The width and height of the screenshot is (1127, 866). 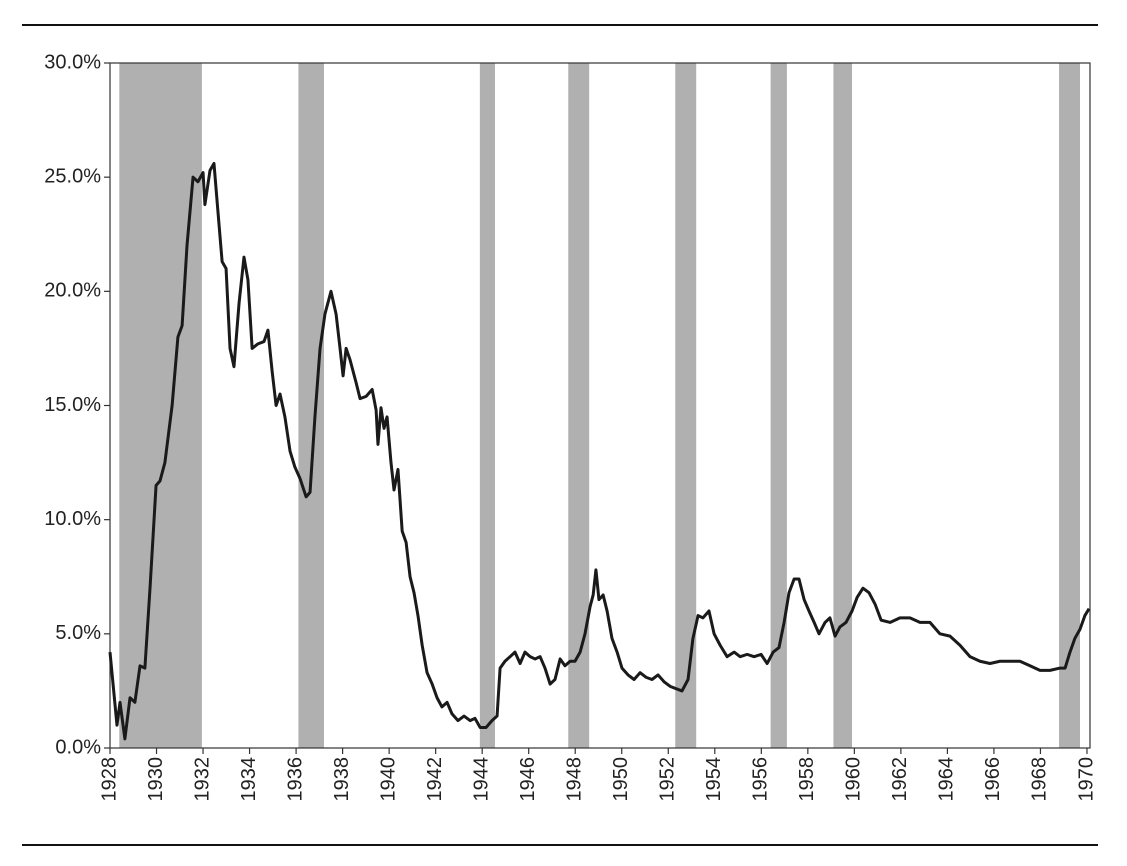 What do you see at coordinates (435, 779) in the screenshot?
I see `x-tick-label: 1942` at bounding box center [435, 779].